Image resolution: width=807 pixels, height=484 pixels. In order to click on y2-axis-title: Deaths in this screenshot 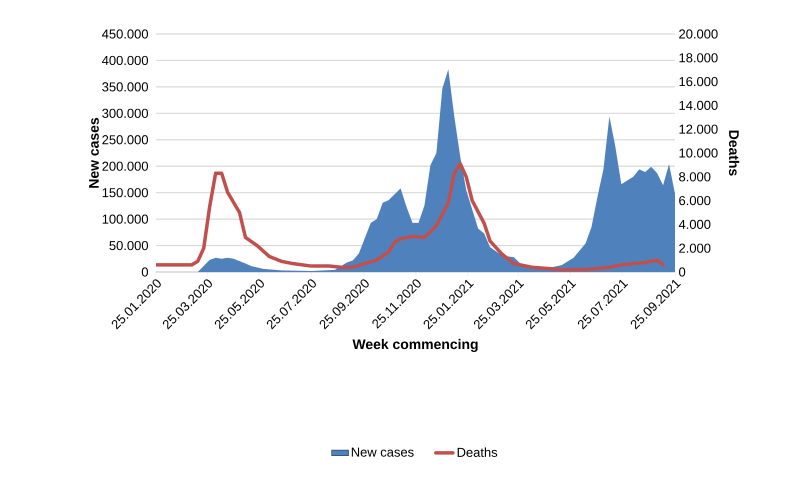, I will do `click(734, 153)`.